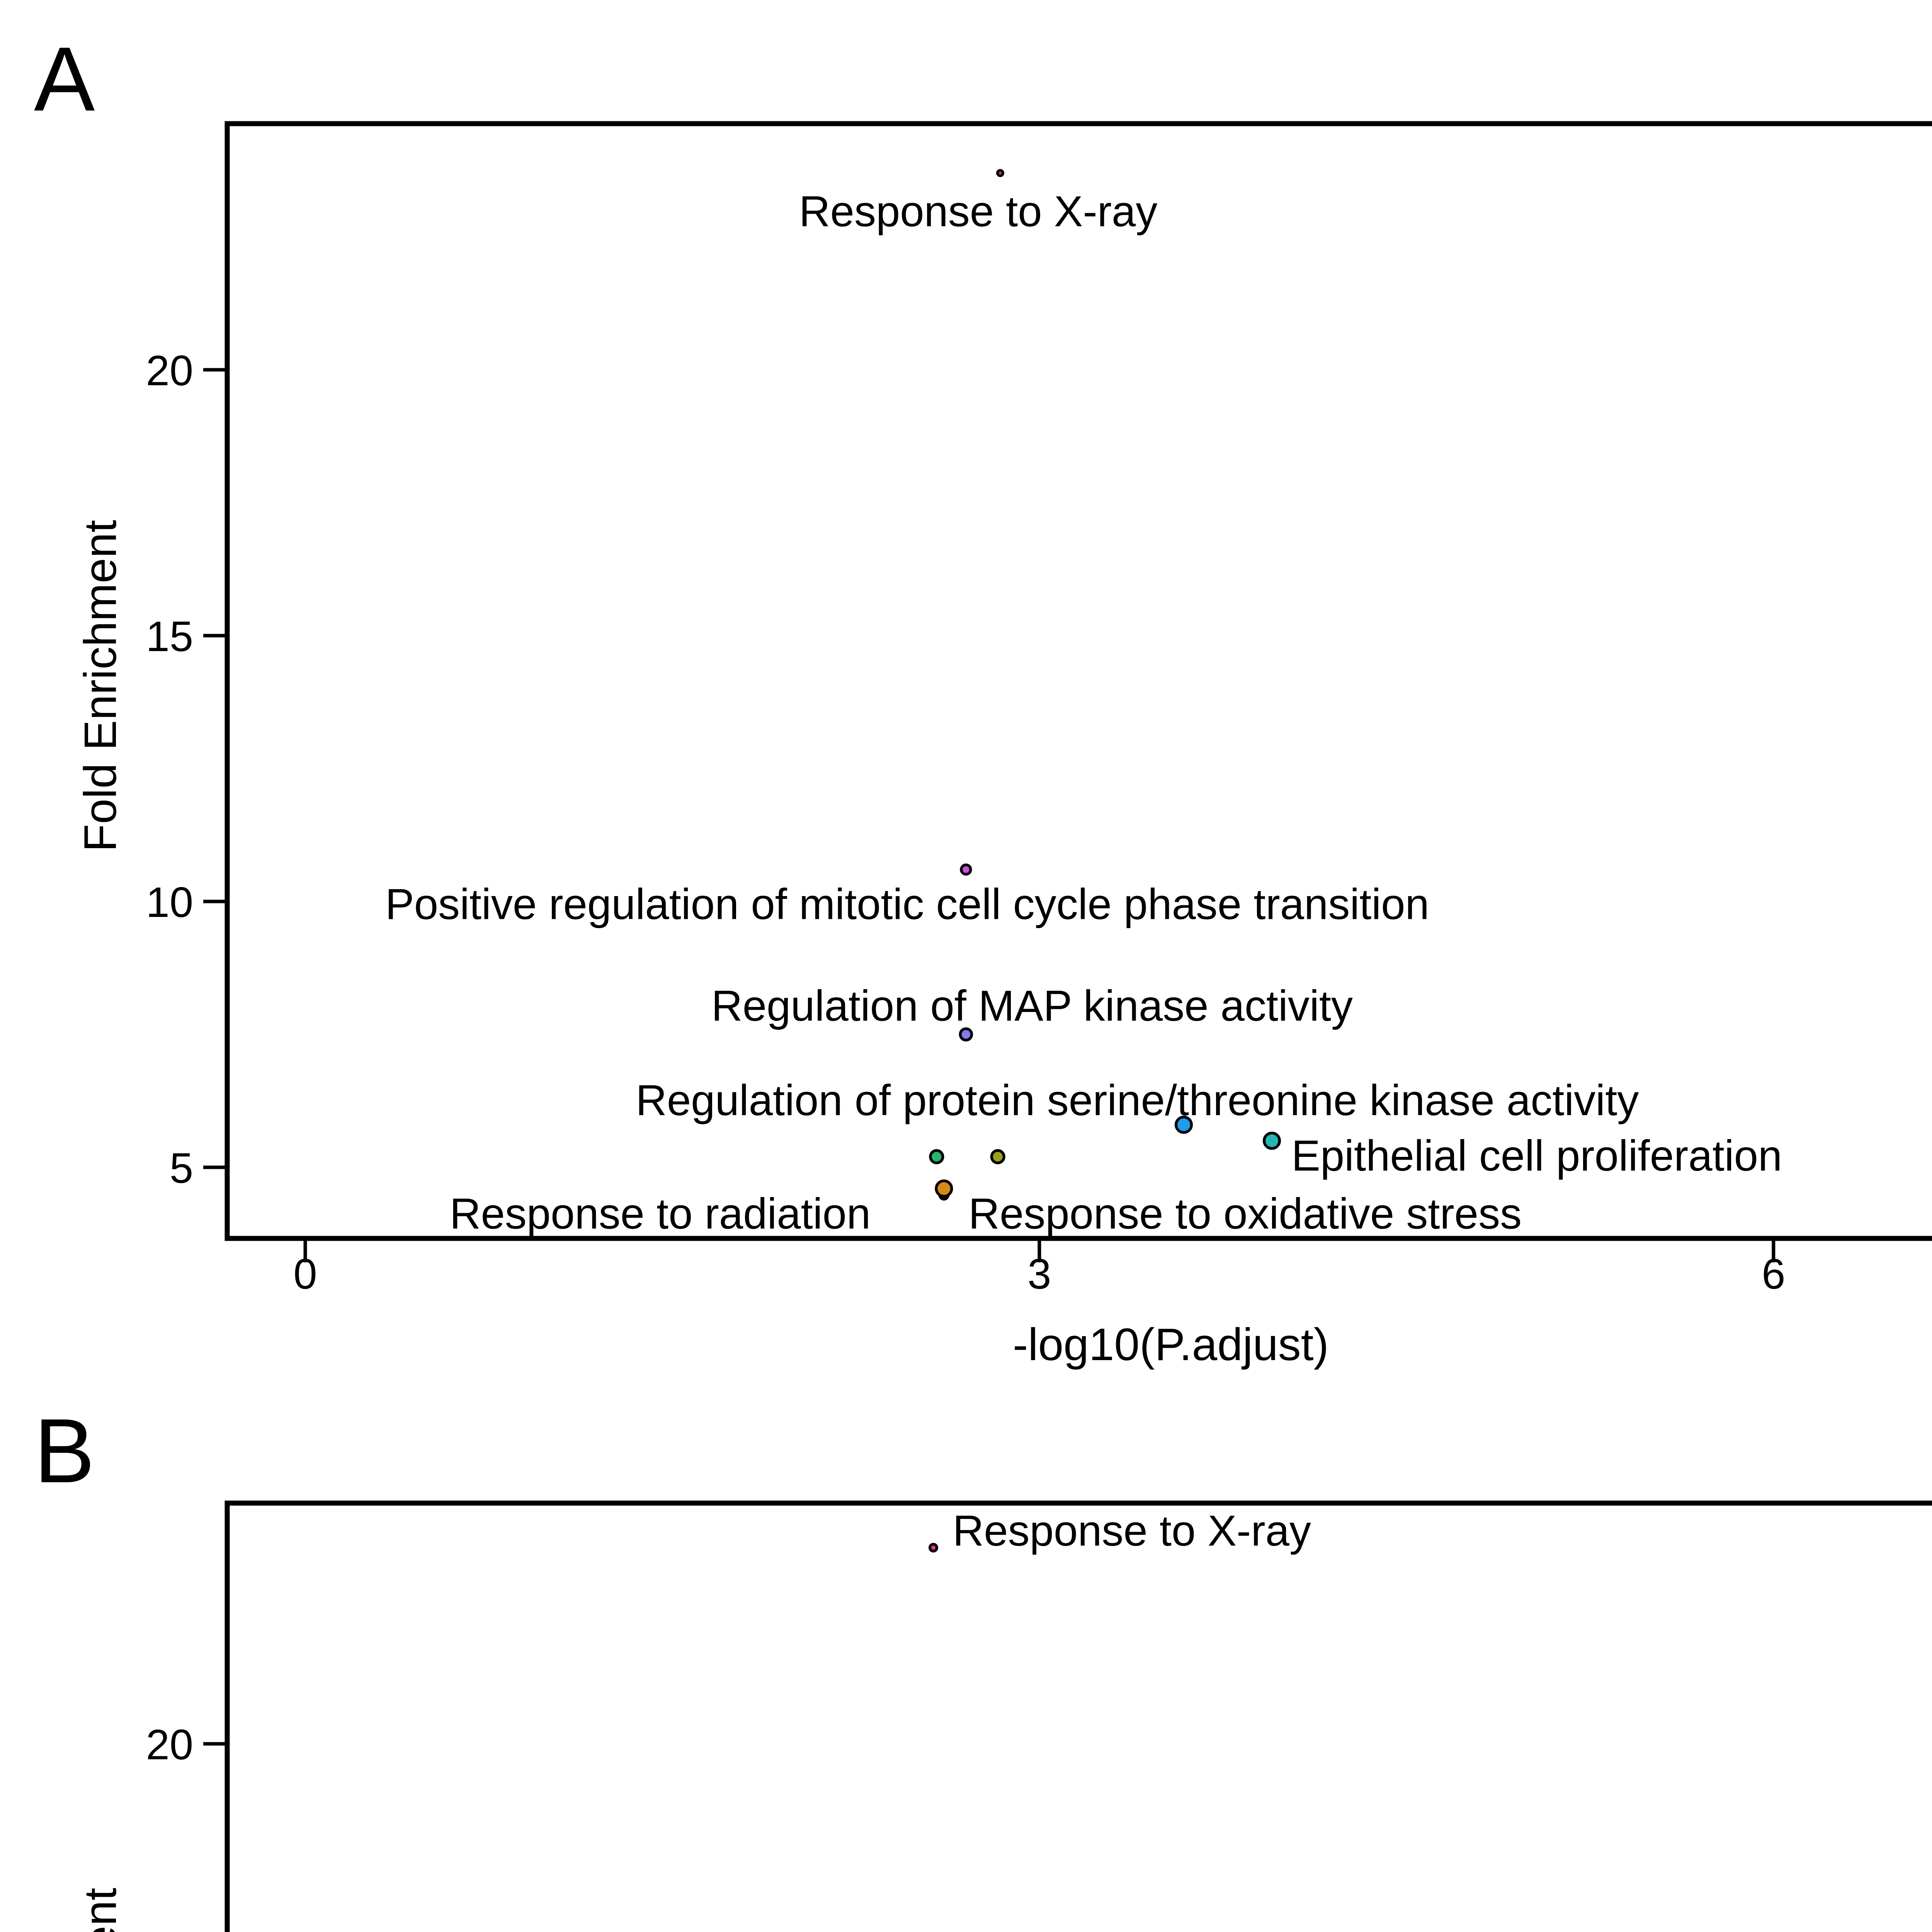 The image size is (1932, 1932). What do you see at coordinates (169, 636) in the screenshot?
I see `panel-a-y-tick-label: 15` at bounding box center [169, 636].